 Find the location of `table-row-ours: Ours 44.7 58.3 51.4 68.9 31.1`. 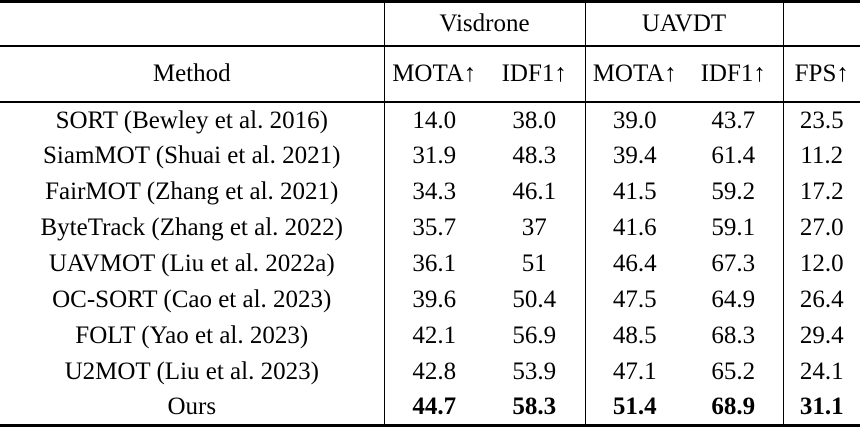

table-row-ours: Ours 44.7 58.3 51.4 68.9 31.1 is located at coordinates (430, 407).